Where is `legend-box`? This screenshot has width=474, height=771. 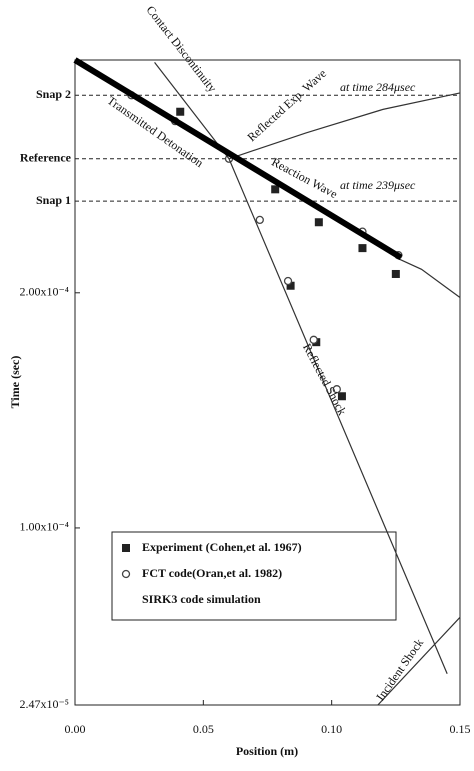 legend-box is located at coordinates (254, 576).